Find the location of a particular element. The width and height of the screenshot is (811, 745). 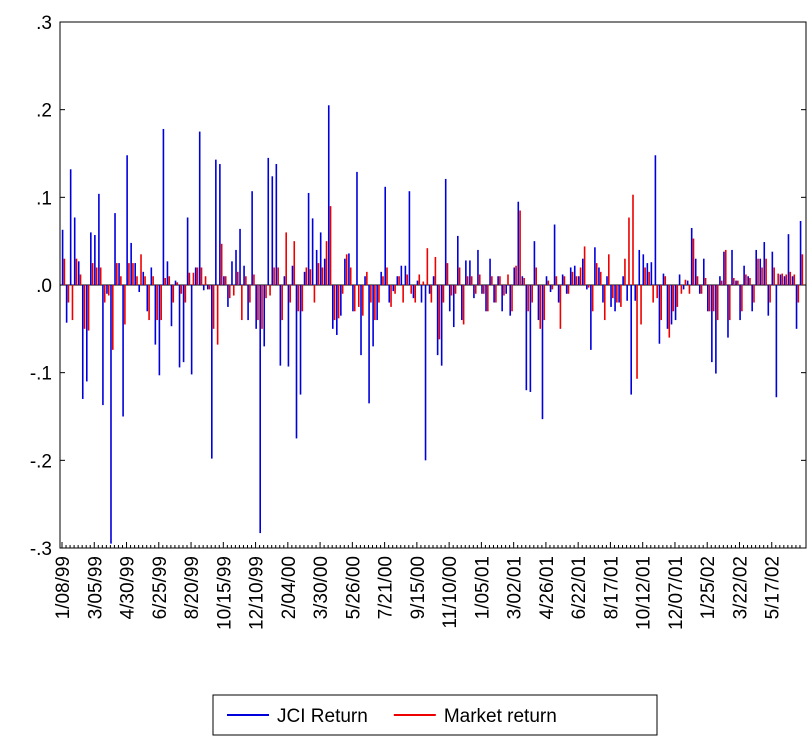

x-tick-label: 11/10/00 is located at coordinates (450, 592).